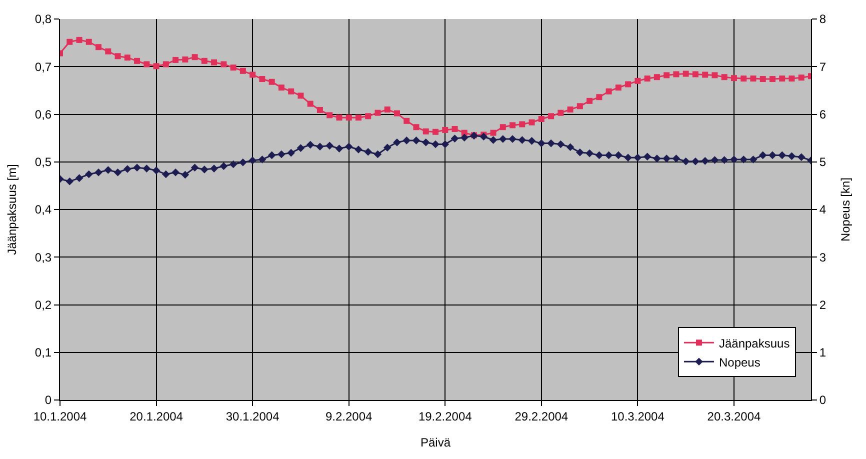 This screenshot has width=866, height=459. I want to click on y2-tick-label: 7, so click(822, 67).